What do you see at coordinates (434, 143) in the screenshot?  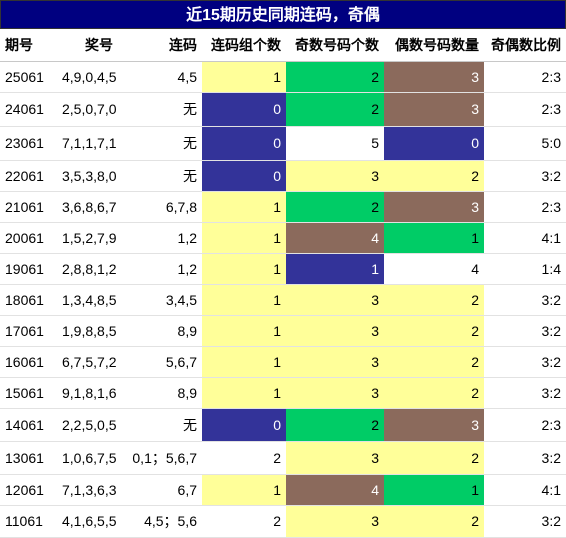 I see `cell-even: 0` at bounding box center [434, 143].